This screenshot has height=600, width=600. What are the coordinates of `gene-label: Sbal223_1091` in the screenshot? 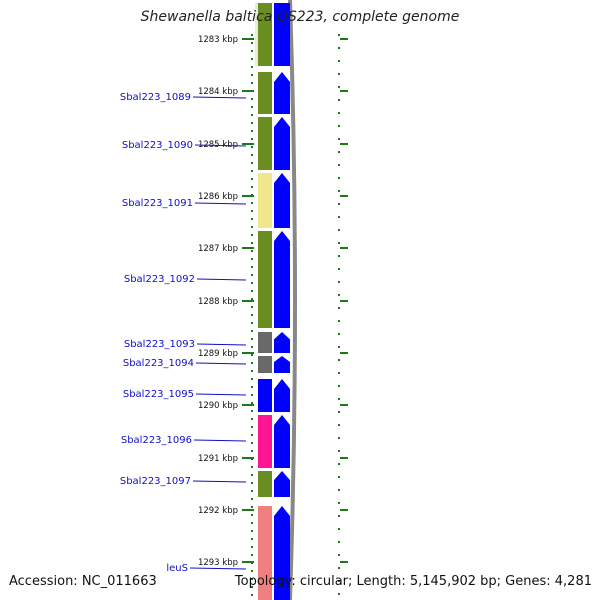 It's located at (157, 203).